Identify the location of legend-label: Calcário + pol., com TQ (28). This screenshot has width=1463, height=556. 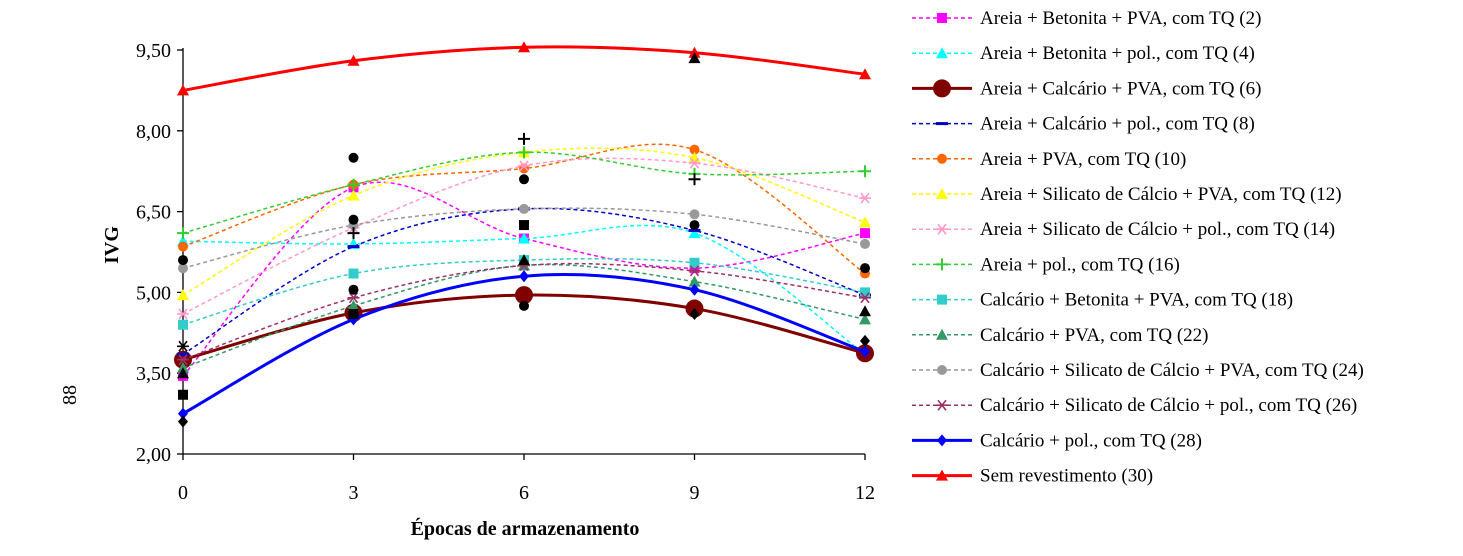
(1091, 440).